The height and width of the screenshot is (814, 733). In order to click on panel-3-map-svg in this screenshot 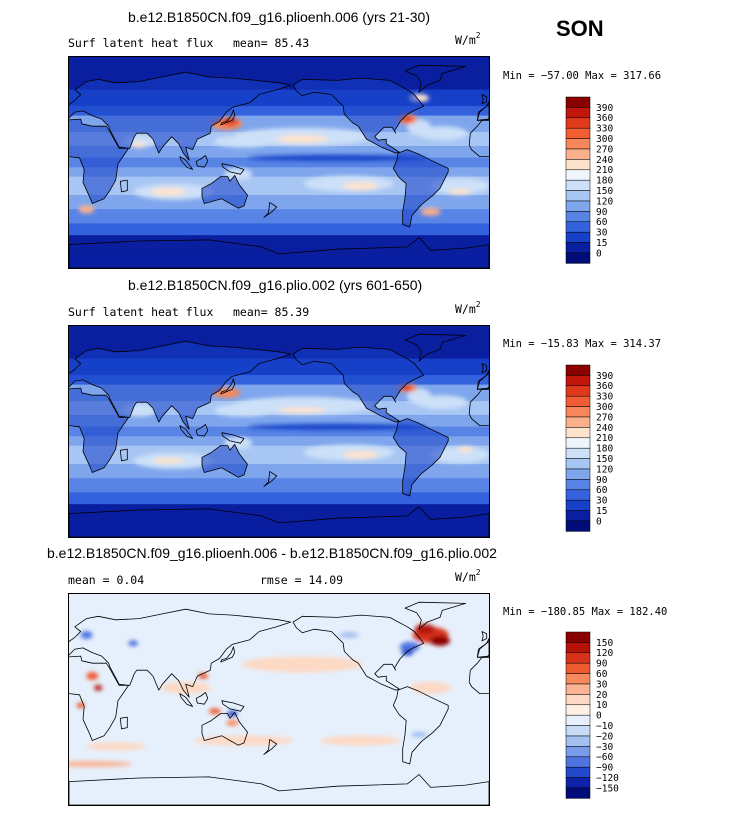, I will do `click(279, 699)`.